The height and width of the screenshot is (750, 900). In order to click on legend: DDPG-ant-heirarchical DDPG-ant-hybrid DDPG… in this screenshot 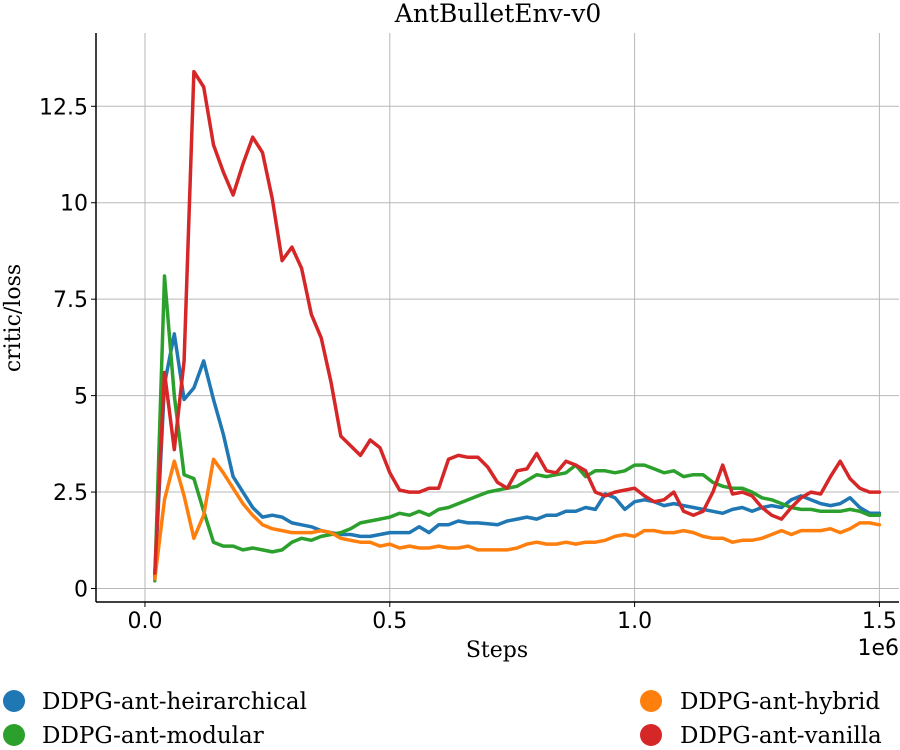, I will do `click(442, 719)`.